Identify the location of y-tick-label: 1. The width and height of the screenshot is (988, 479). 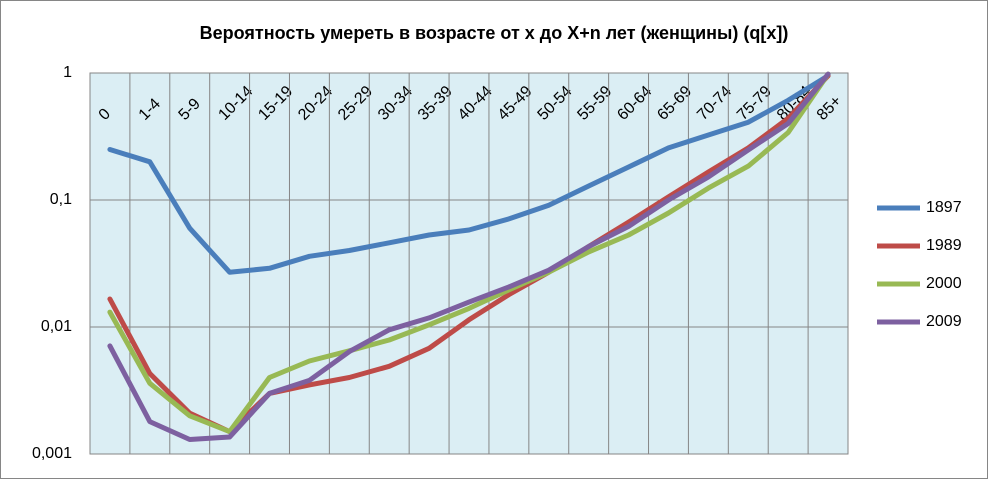
(67, 72).